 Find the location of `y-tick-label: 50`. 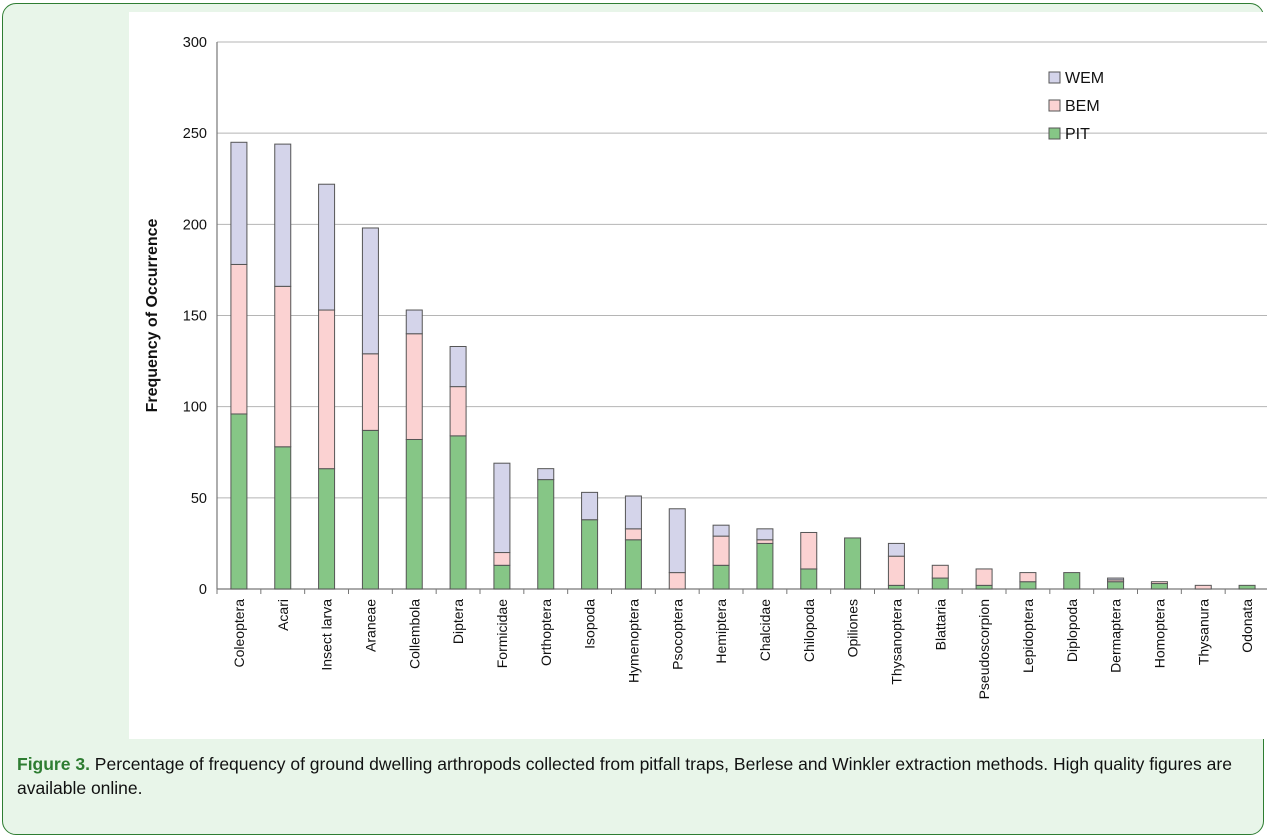

y-tick-label: 50 is located at coordinates (199, 499).